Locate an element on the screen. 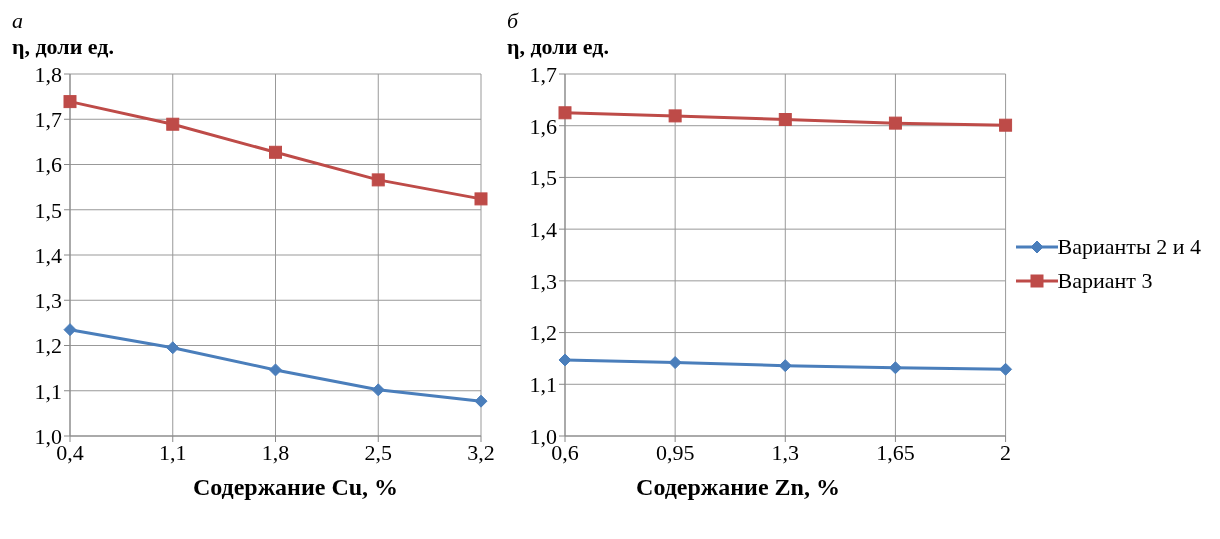 The width and height of the screenshot is (1220, 539). x-tick-label: 3,2 is located at coordinates (481, 452).